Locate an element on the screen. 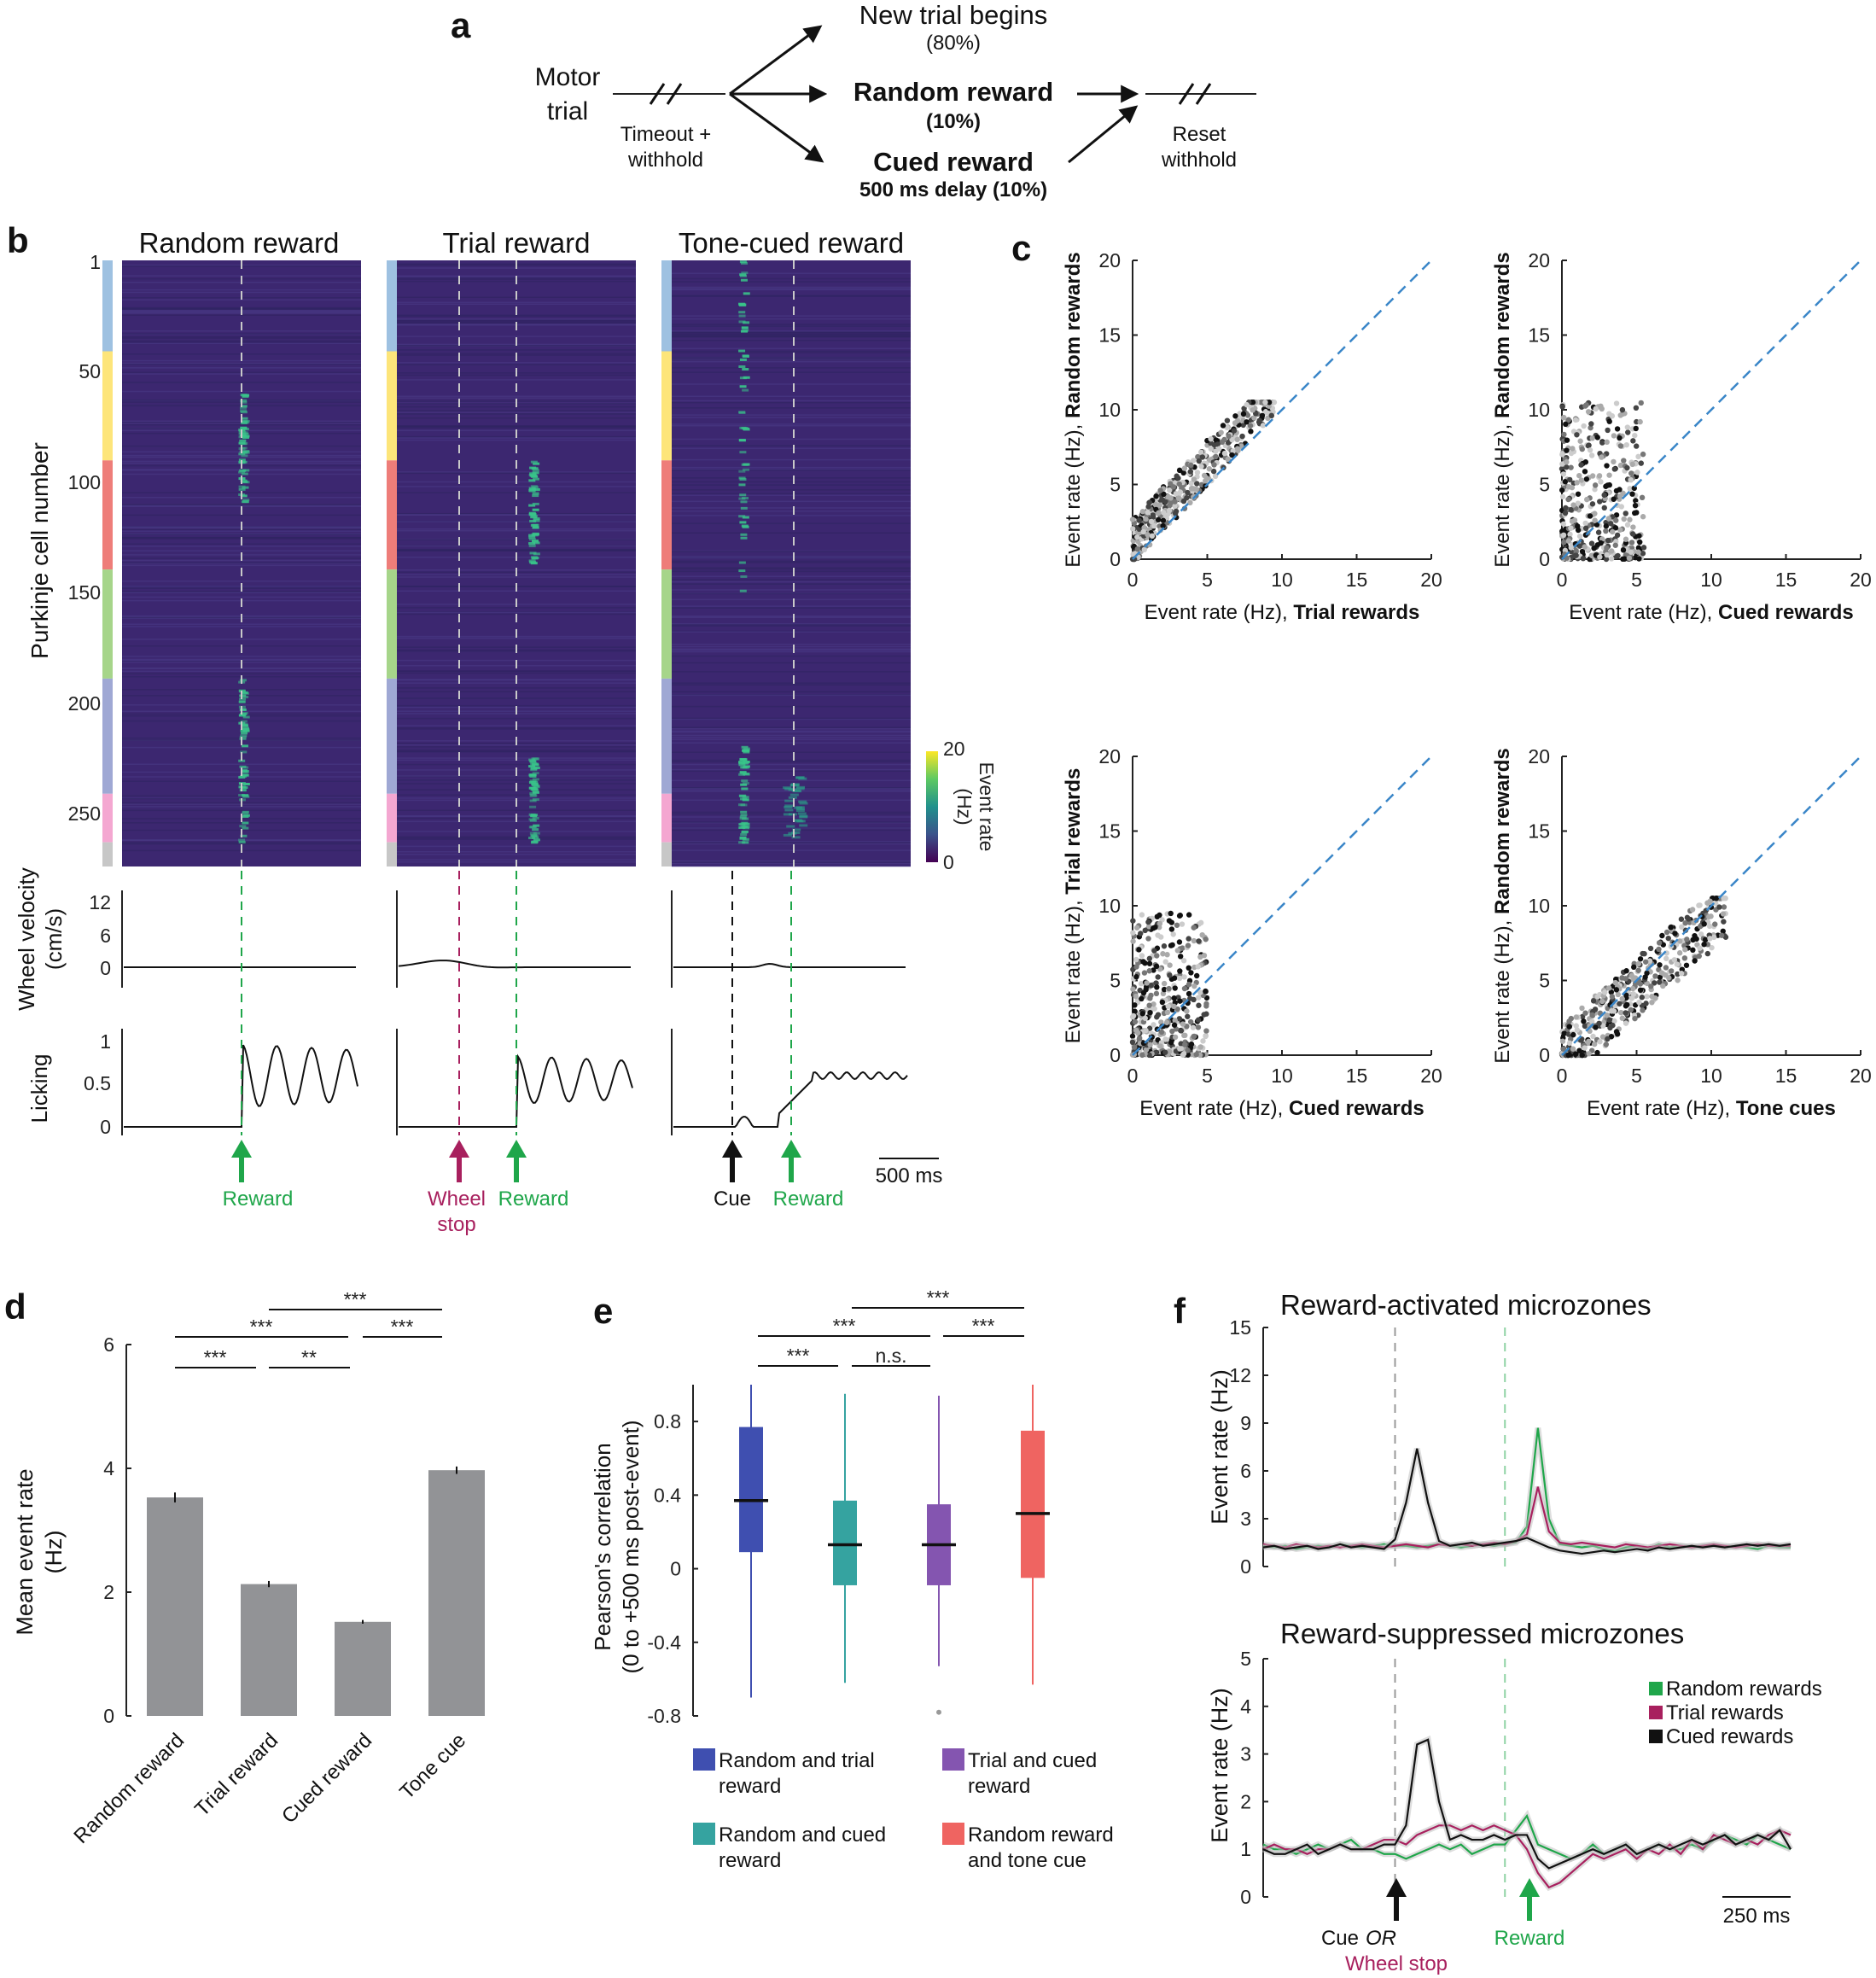 The height and width of the screenshot is (1978, 1876). reset-withhold-label: withhold is located at coordinates (1199, 160).